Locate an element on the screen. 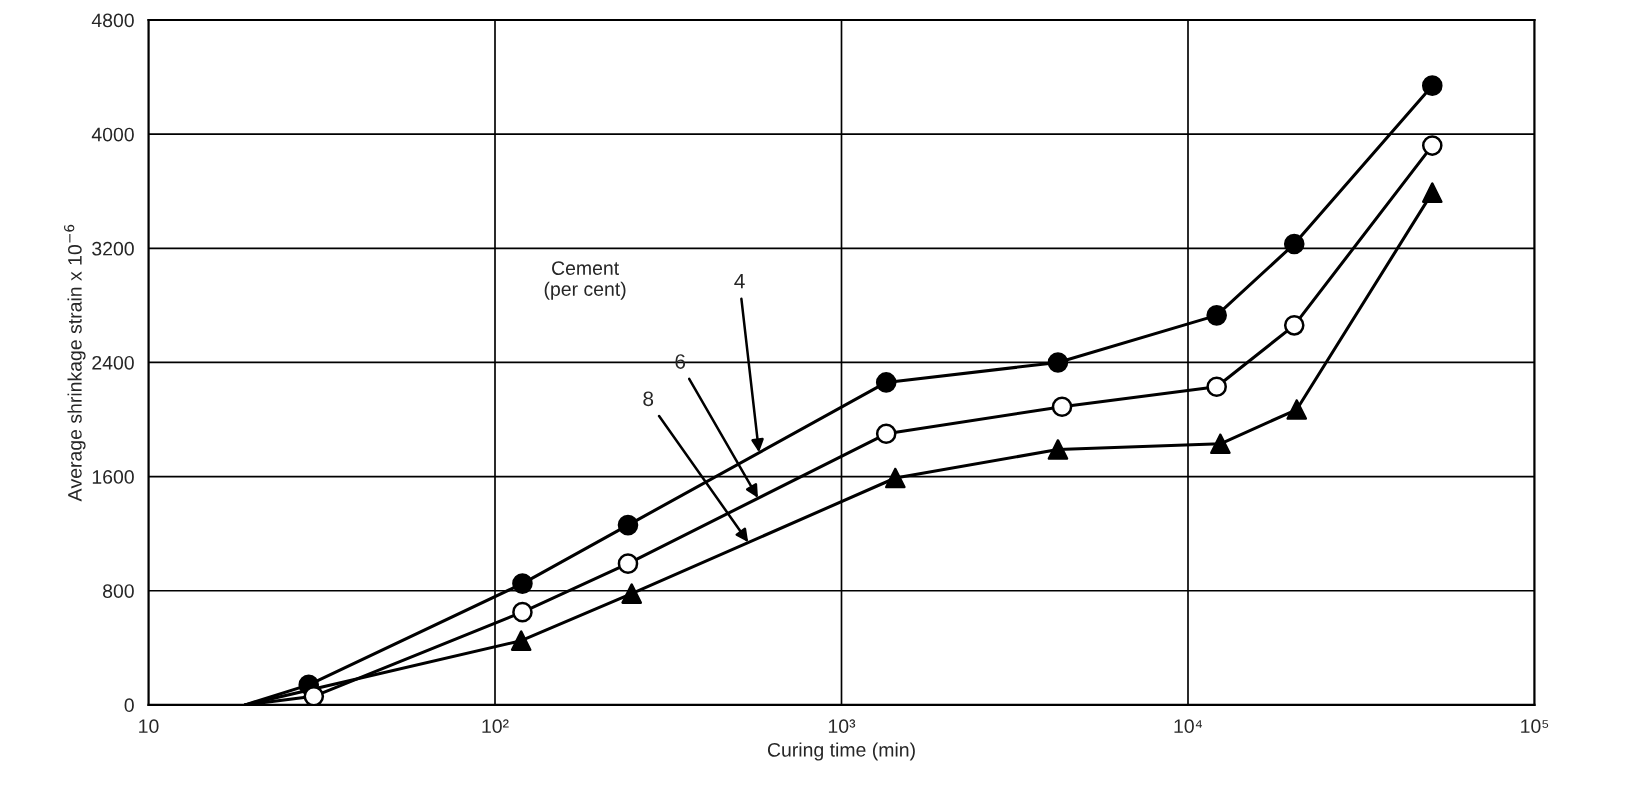 The image size is (1650, 801). y-tick-label: 4800 is located at coordinates (112, 20).